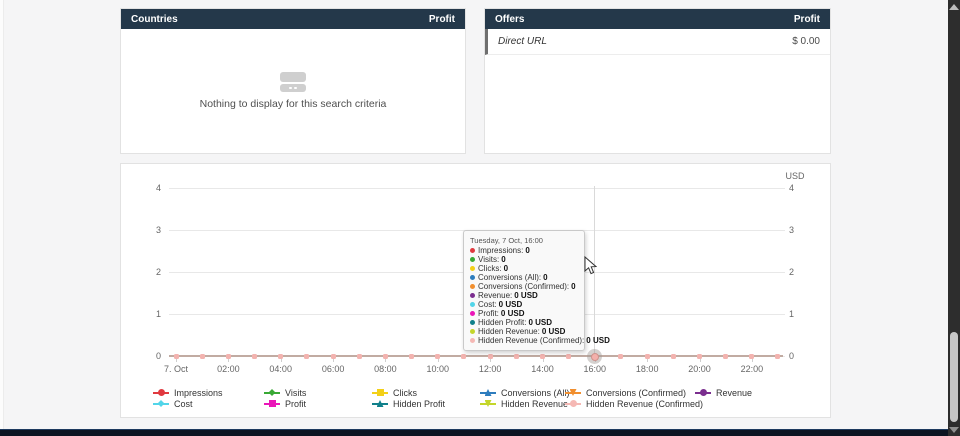  Describe the element at coordinates (625, 392) in the screenshot. I see `legend-item-conversions-confirmed: Conversions (Confirmed)` at that location.